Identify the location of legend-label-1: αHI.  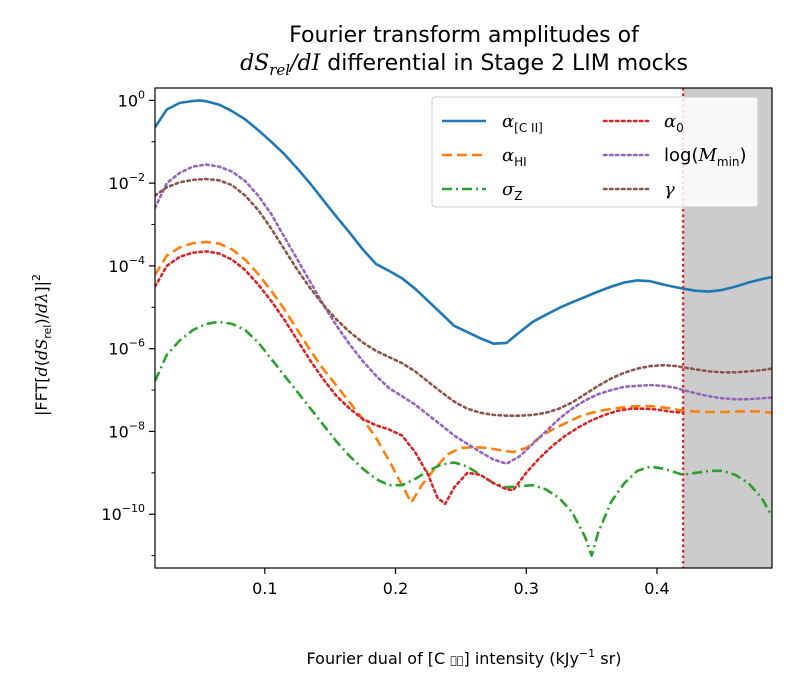
(514, 157).